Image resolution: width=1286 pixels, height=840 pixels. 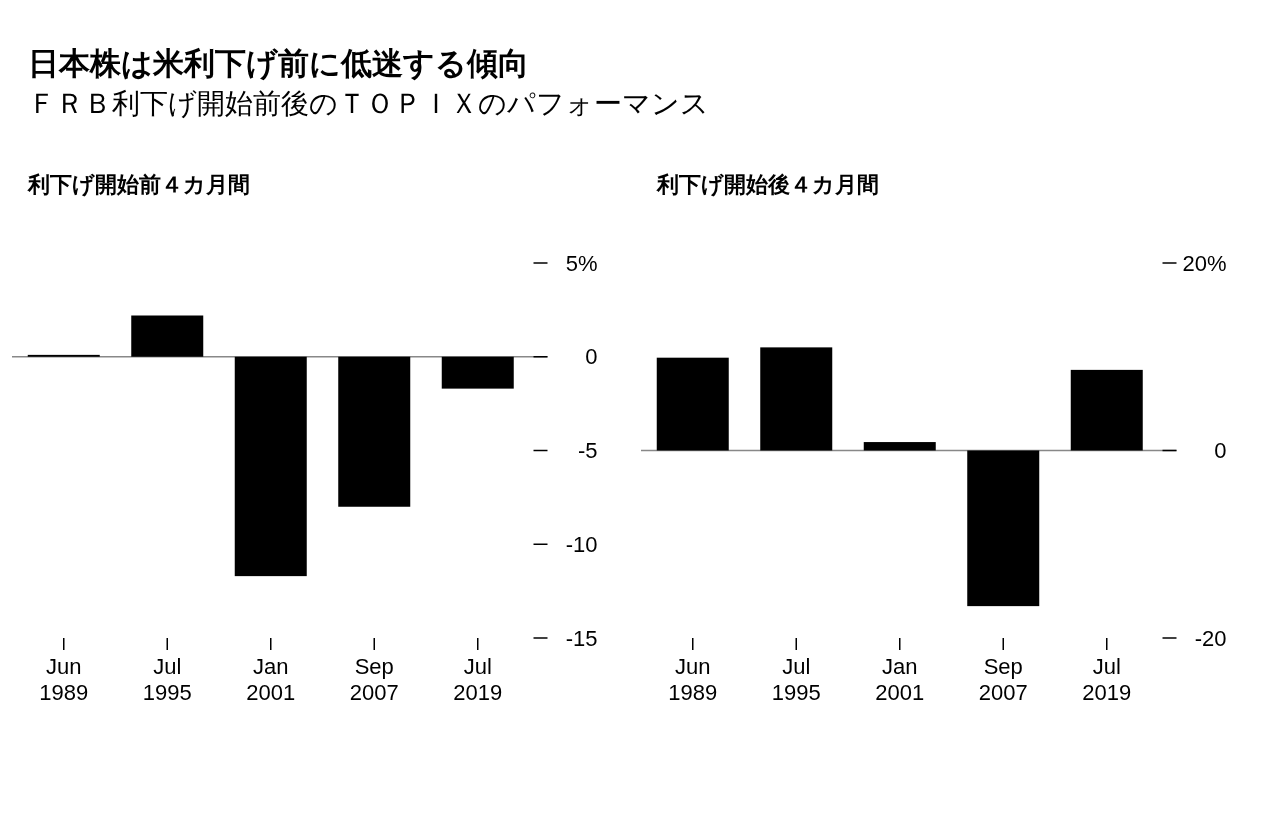 What do you see at coordinates (581, 544) in the screenshot?
I see `y-tick-label: -10` at bounding box center [581, 544].